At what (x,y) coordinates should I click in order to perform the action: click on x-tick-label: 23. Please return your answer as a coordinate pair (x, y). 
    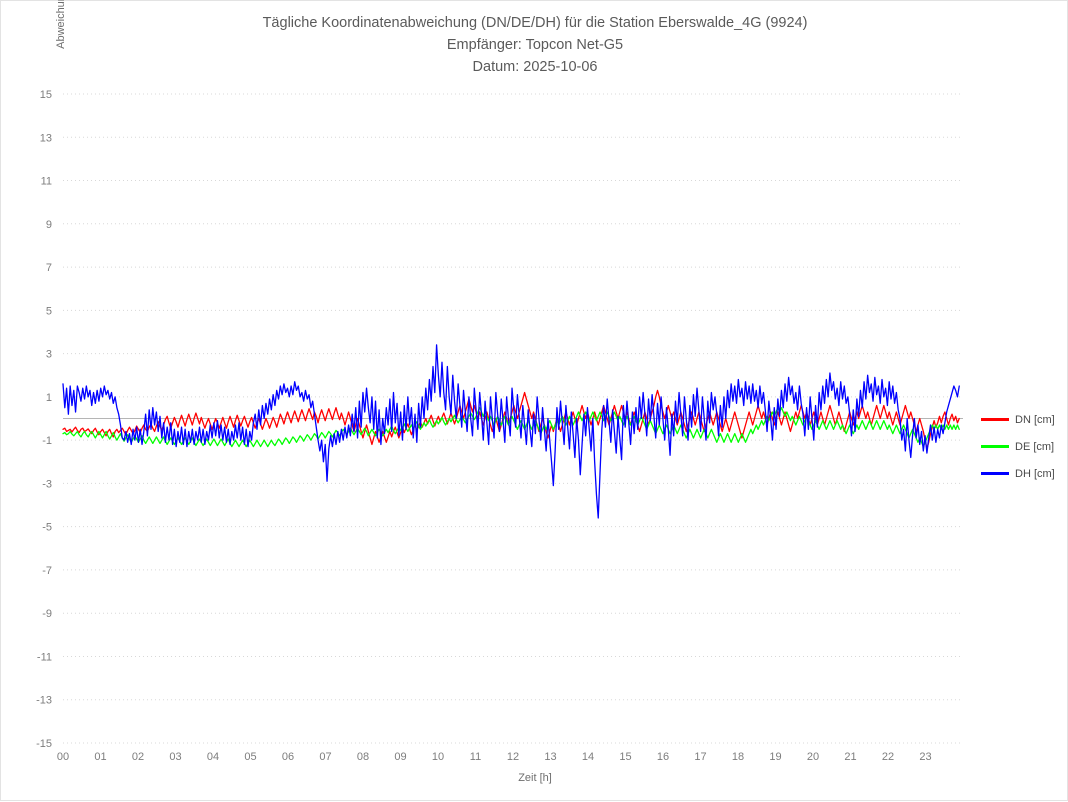
    Looking at the image, I should click on (925, 757).